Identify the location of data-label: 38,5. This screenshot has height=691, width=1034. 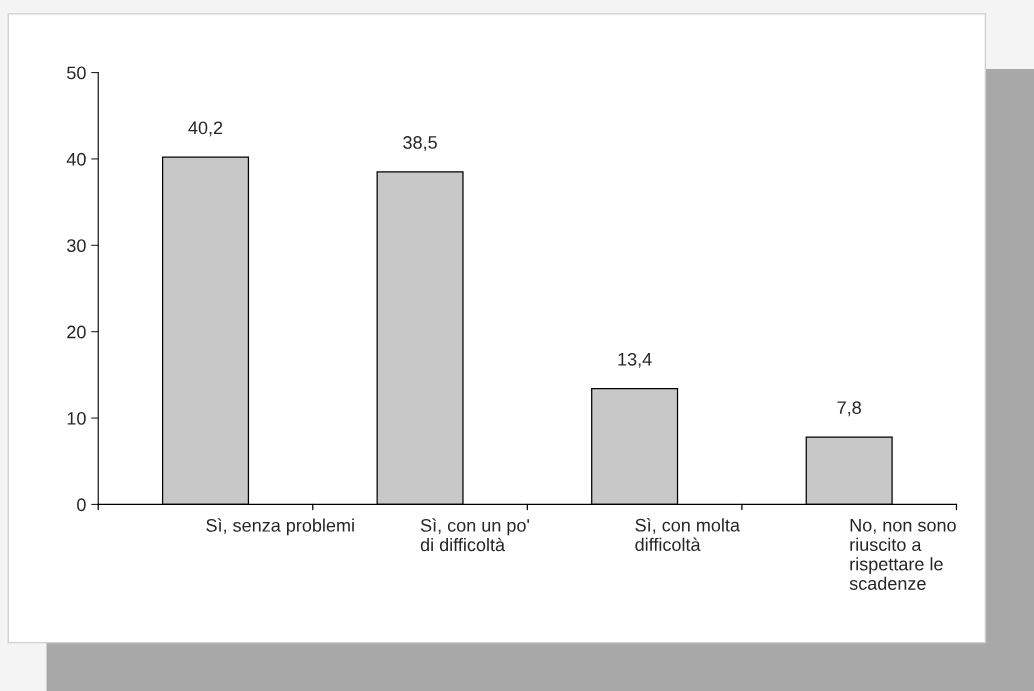
(420, 144).